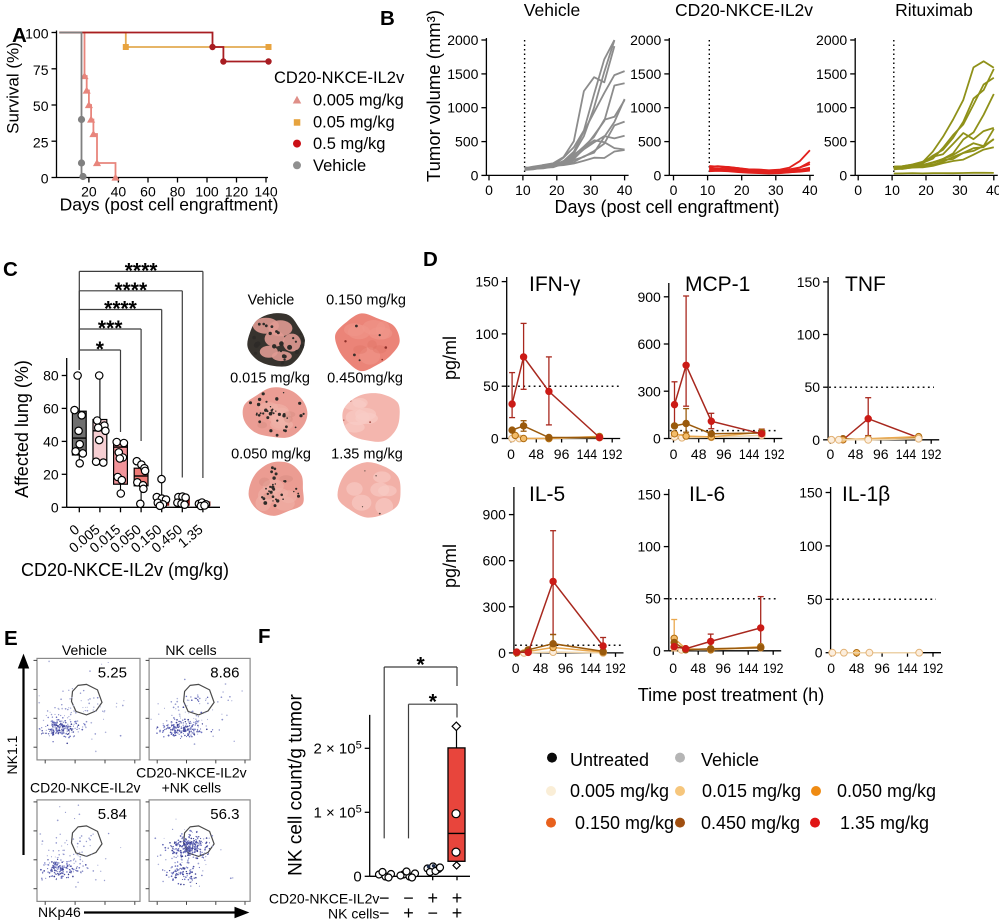 The width and height of the screenshot is (999, 924). What do you see at coordinates (624, 823) in the screenshot?
I see `svg-text: 0.150 mg/kg` at bounding box center [624, 823].